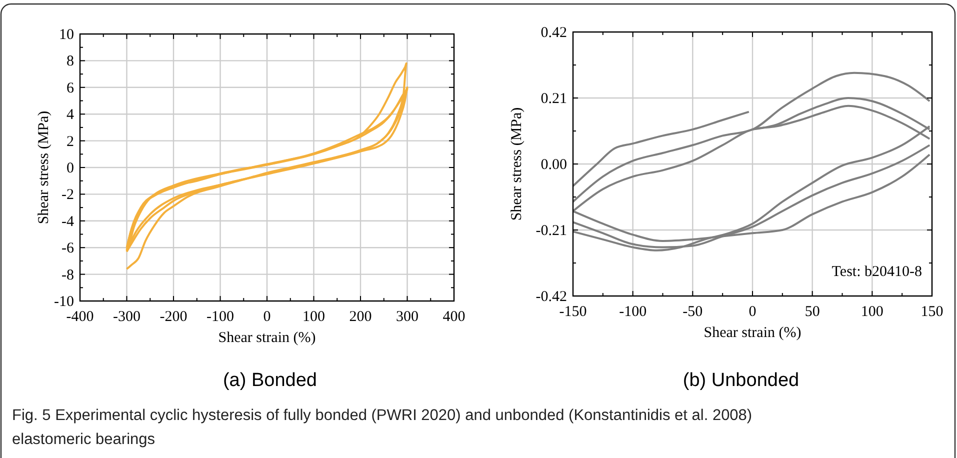 The image size is (957, 458). Describe the element at coordinates (573, 312) in the screenshot. I see `x-tick-label: -150` at that location.